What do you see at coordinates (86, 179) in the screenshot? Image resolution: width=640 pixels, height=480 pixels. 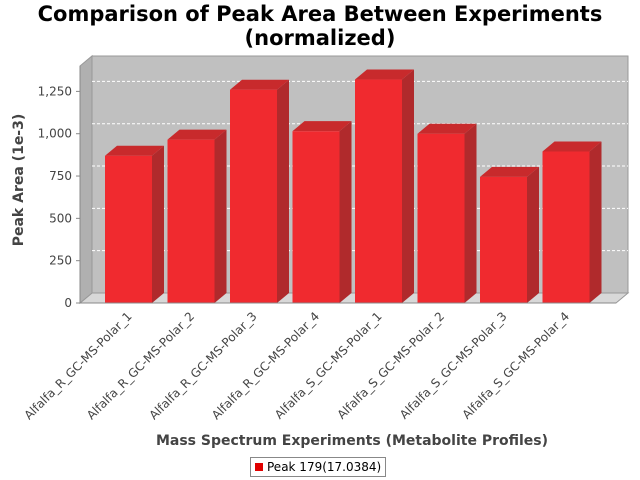 I see `plot-left-wall` at bounding box center [86, 179].